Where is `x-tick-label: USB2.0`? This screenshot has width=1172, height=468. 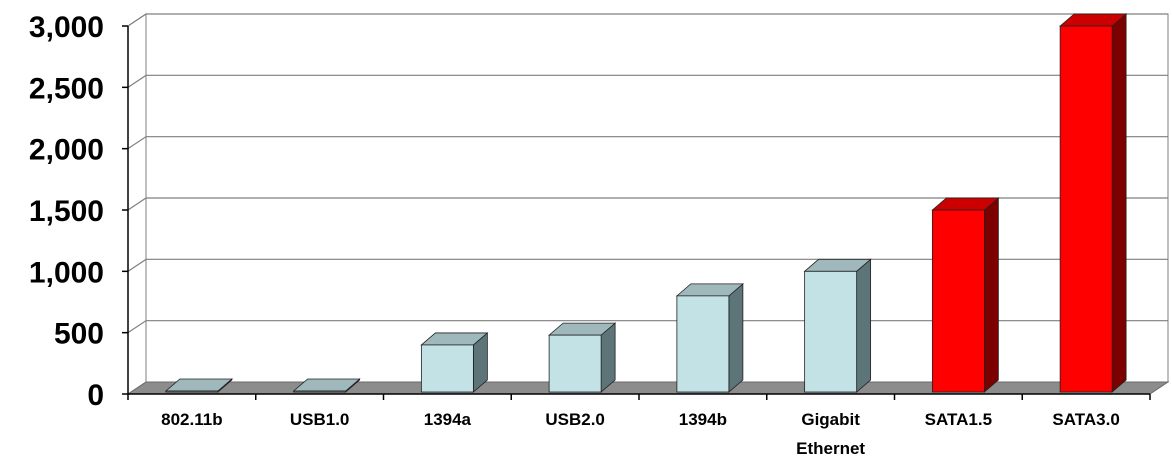
x-tick-label: USB2.0 is located at coordinates (575, 419).